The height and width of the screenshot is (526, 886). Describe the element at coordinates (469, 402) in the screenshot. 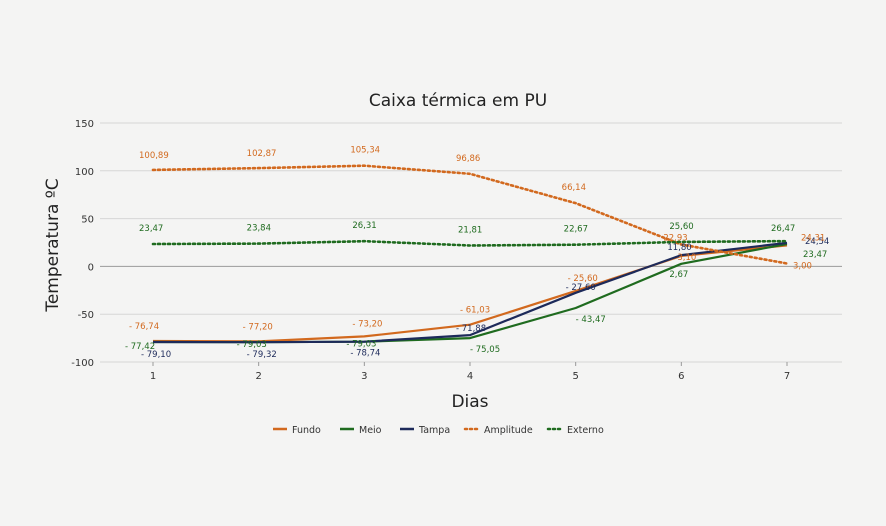

I see `x-axis-label: Dias` at that location.